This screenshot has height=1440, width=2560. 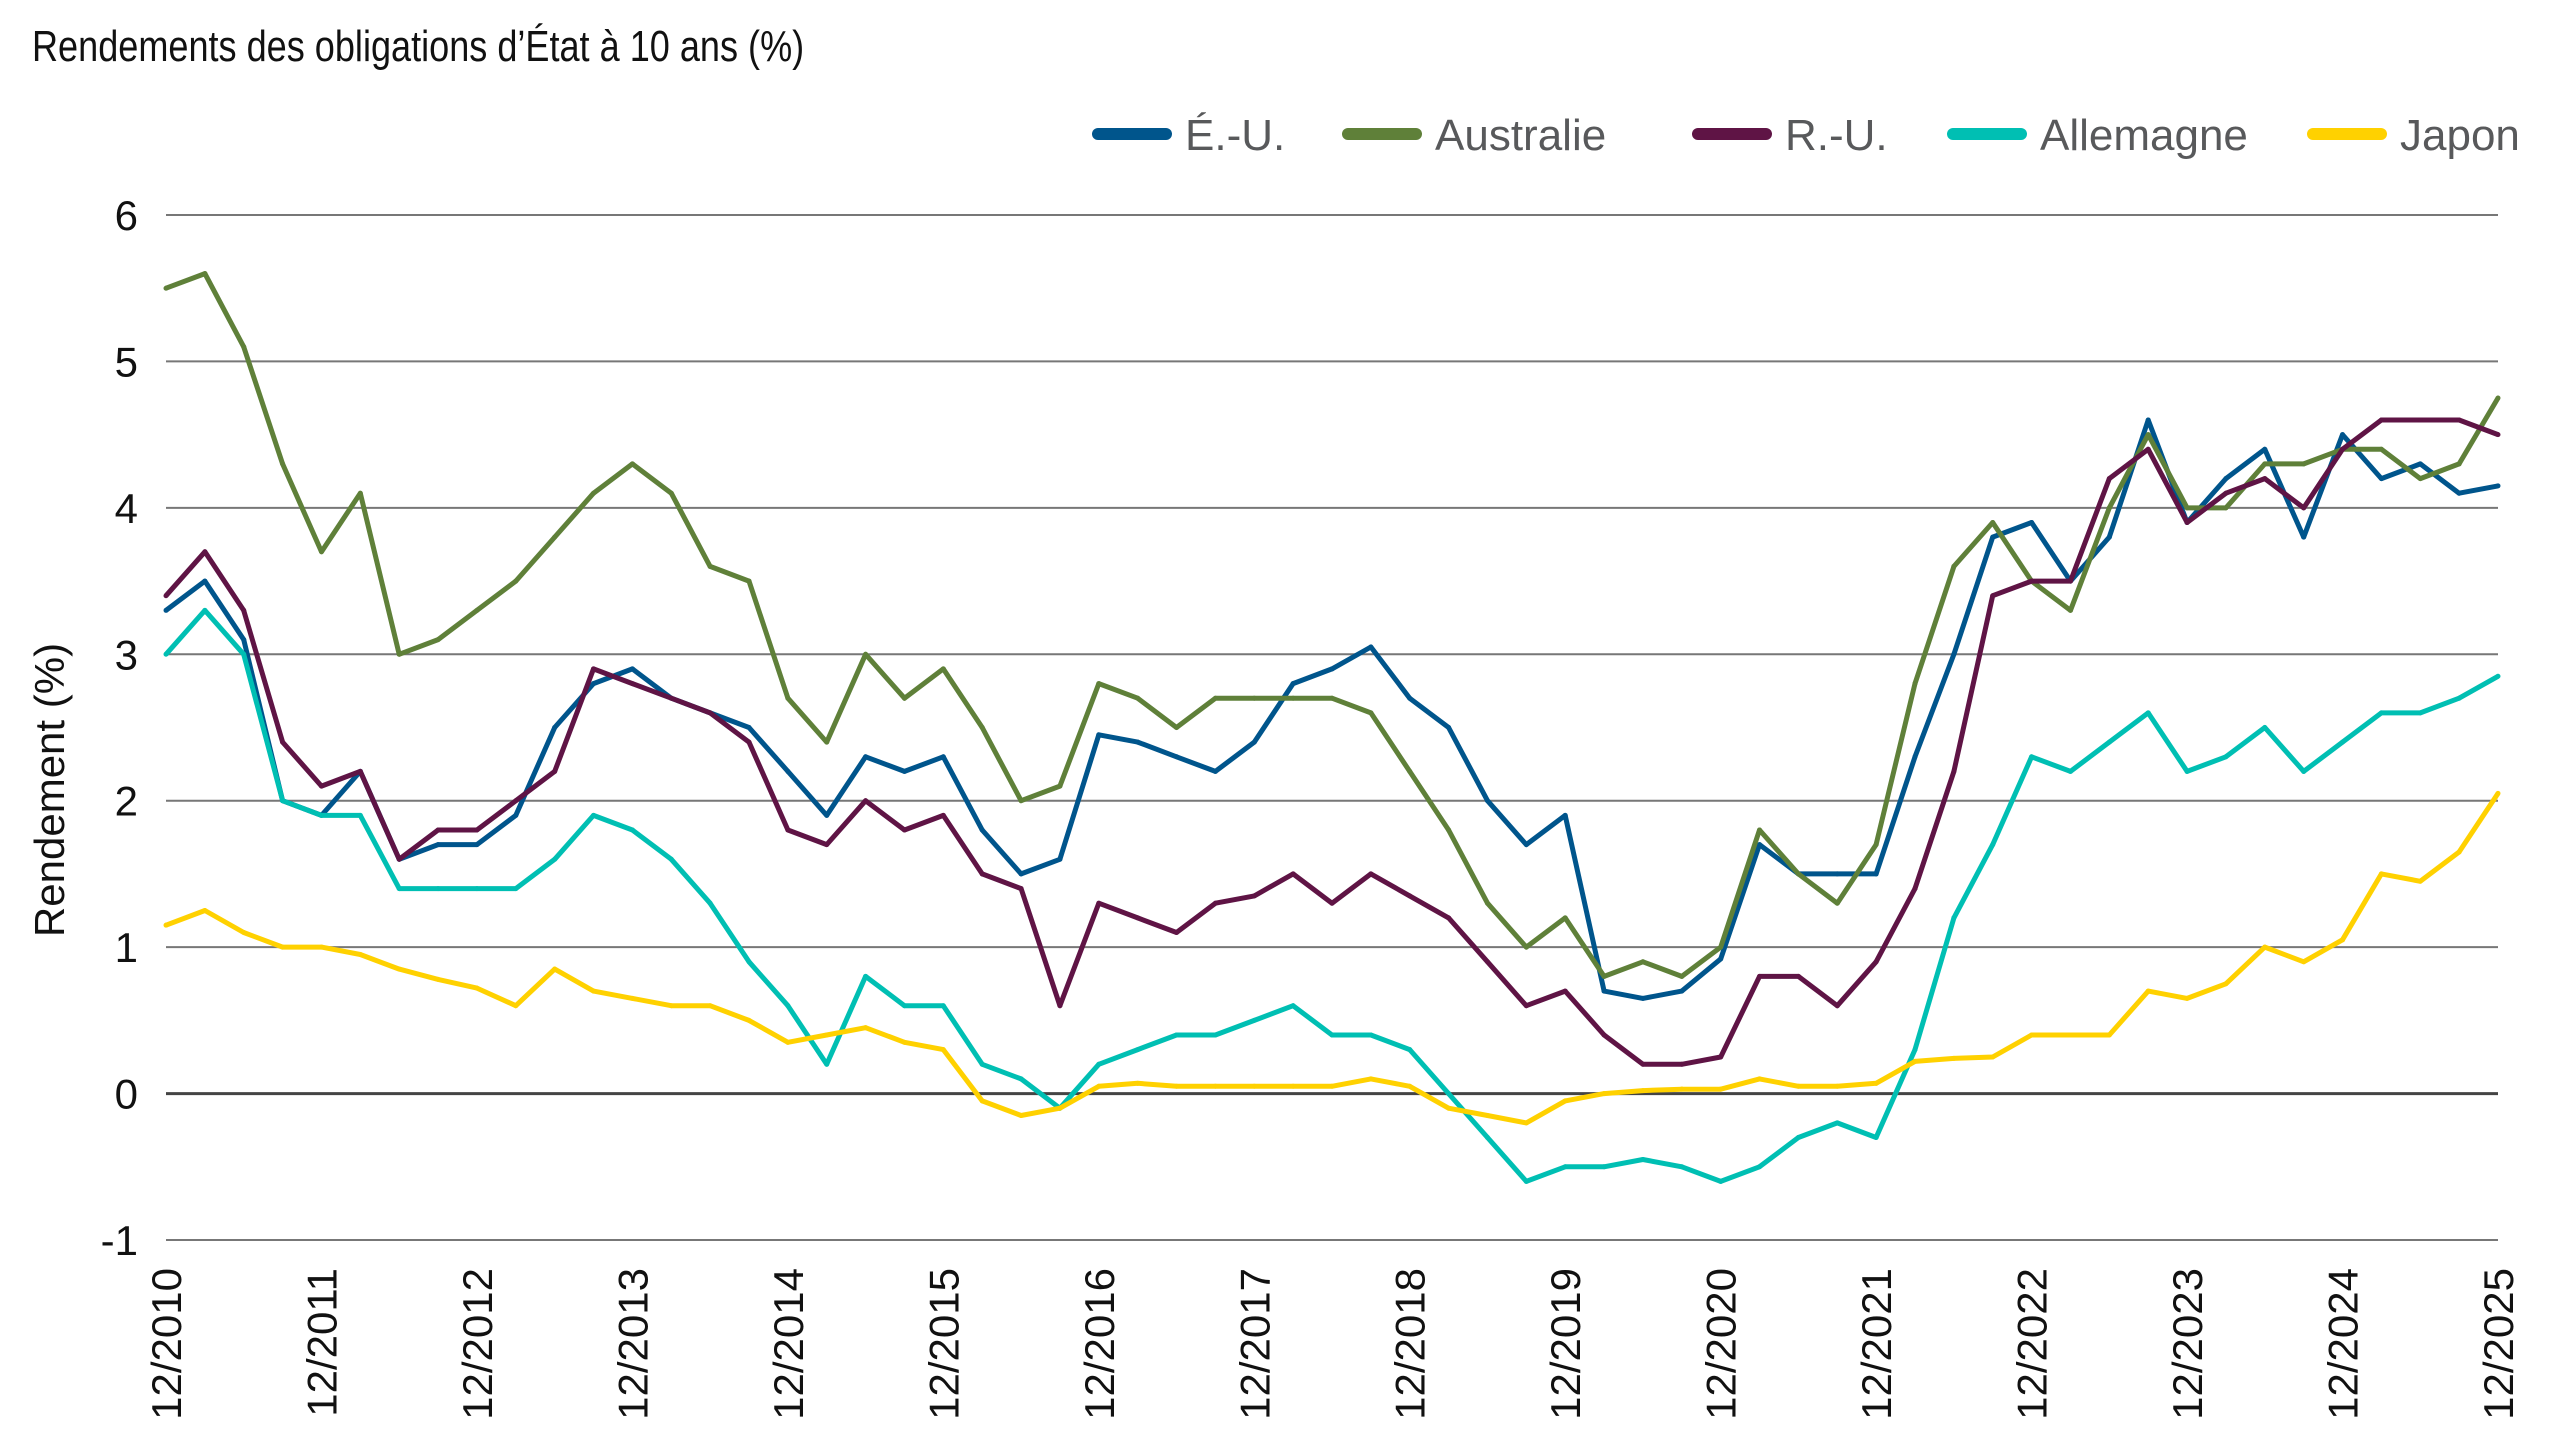 I want to click on y-axis-label: Rendement (%), so click(x=49, y=790).